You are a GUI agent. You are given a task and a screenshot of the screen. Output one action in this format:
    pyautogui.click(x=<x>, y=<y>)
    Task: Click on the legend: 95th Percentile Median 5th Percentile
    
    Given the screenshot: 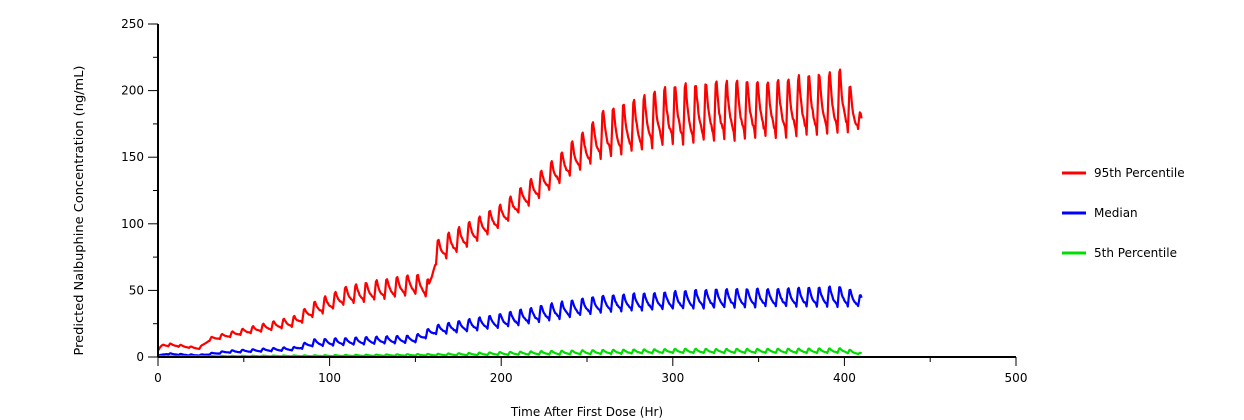 What is the action you would take?
    pyautogui.click(x=1123, y=213)
    